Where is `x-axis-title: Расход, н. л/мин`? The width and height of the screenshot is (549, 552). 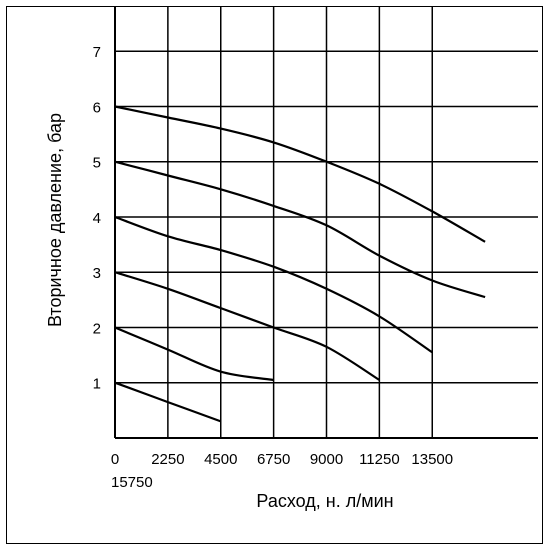
x-axis-title: Расход, н. л/мин is located at coordinates (324, 501).